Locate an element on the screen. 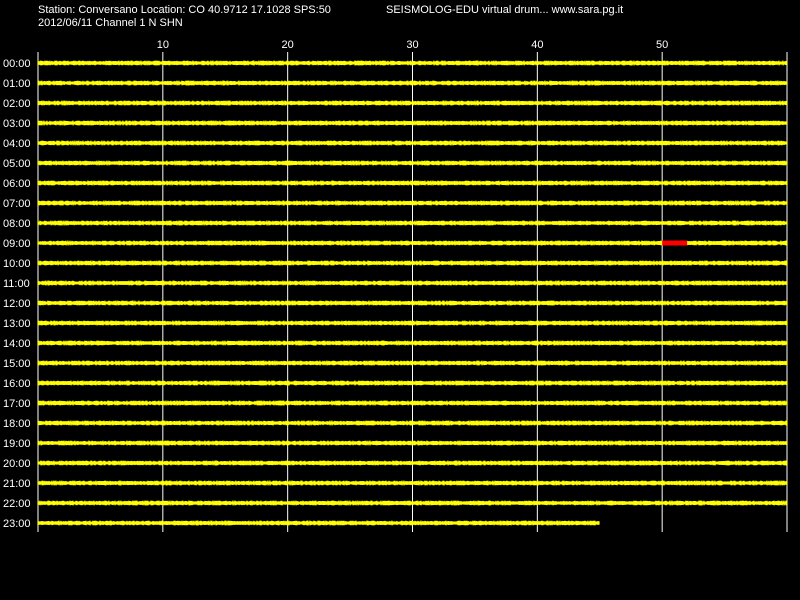  row-label: 22:00 is located at coordinates (17, 504).